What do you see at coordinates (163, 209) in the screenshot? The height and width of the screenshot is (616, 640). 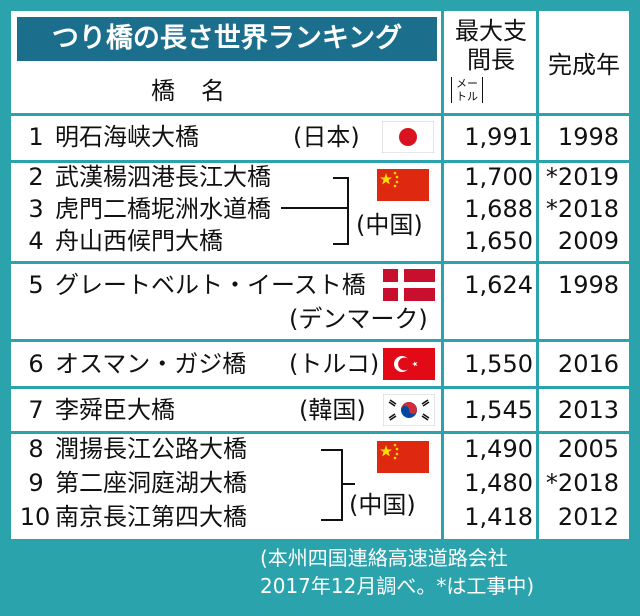 I see `bridge-name: 虎門二橋坭洲水道橋` at bounding box center [163, 209].